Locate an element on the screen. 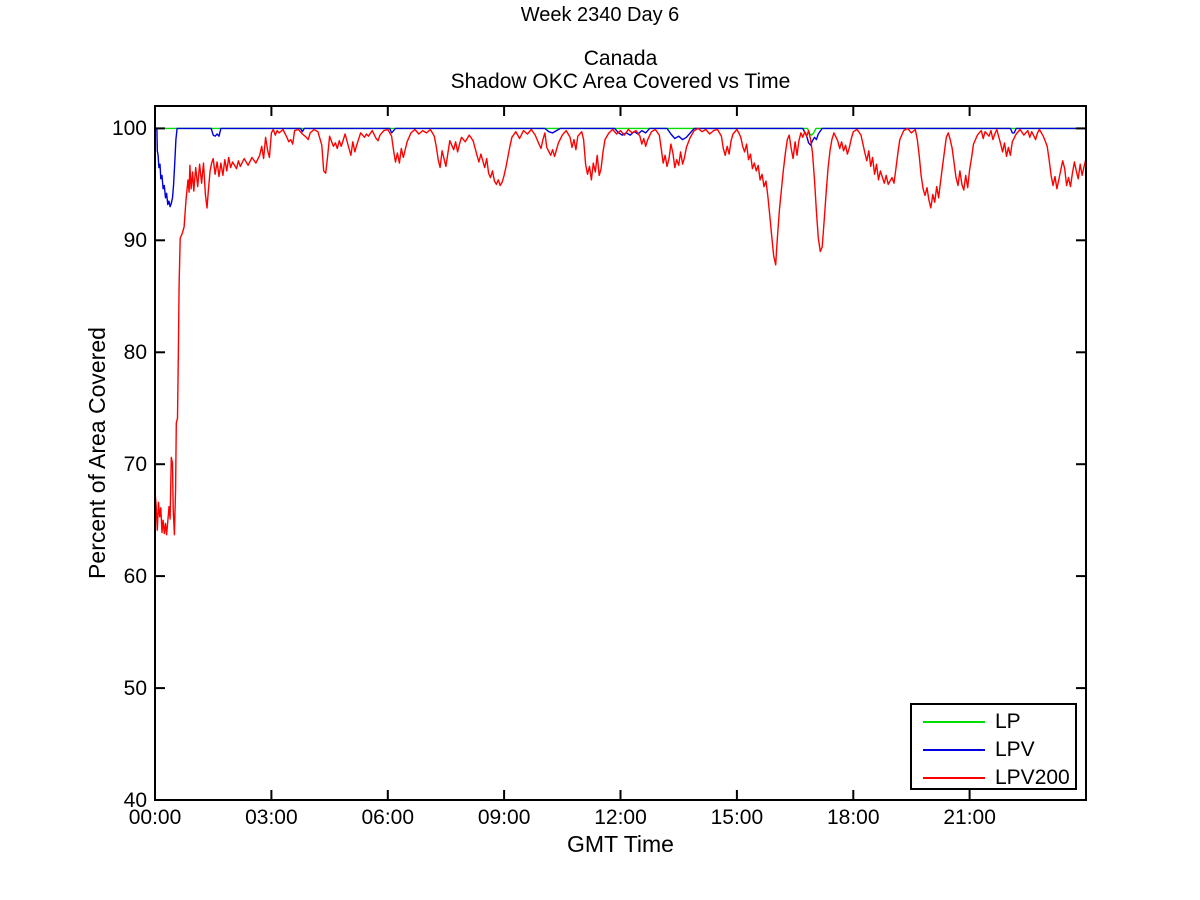 The height and width of the screenshot is (900, 1200). legend-line-sample-LPV200 is located at coordinates (954, 777).